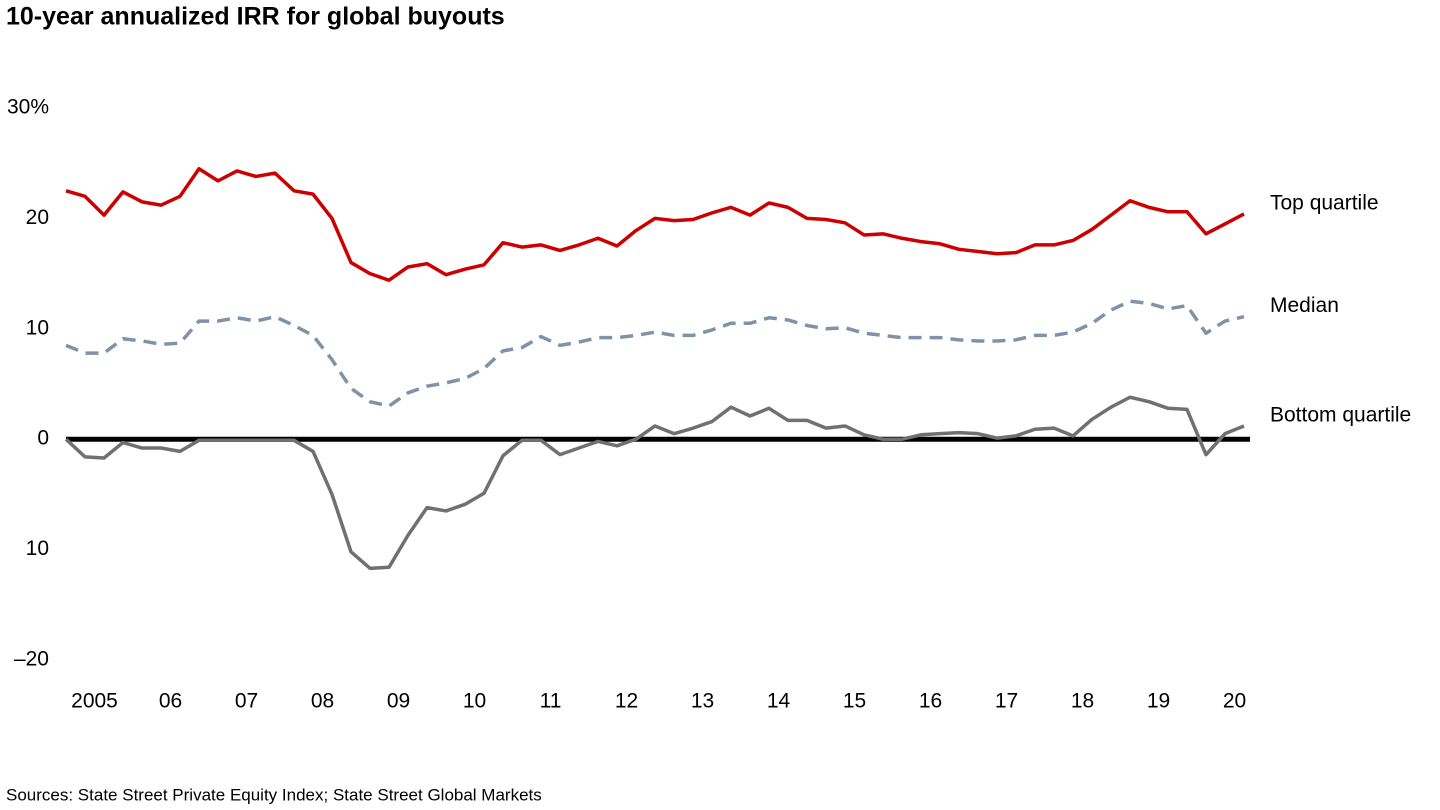 The height and width of the screenshot is (810, 1440). What do you see at coordinates (37, 217) in the screenshot?
I see `y-tick-label: 20` at bounding box center [37, 217].